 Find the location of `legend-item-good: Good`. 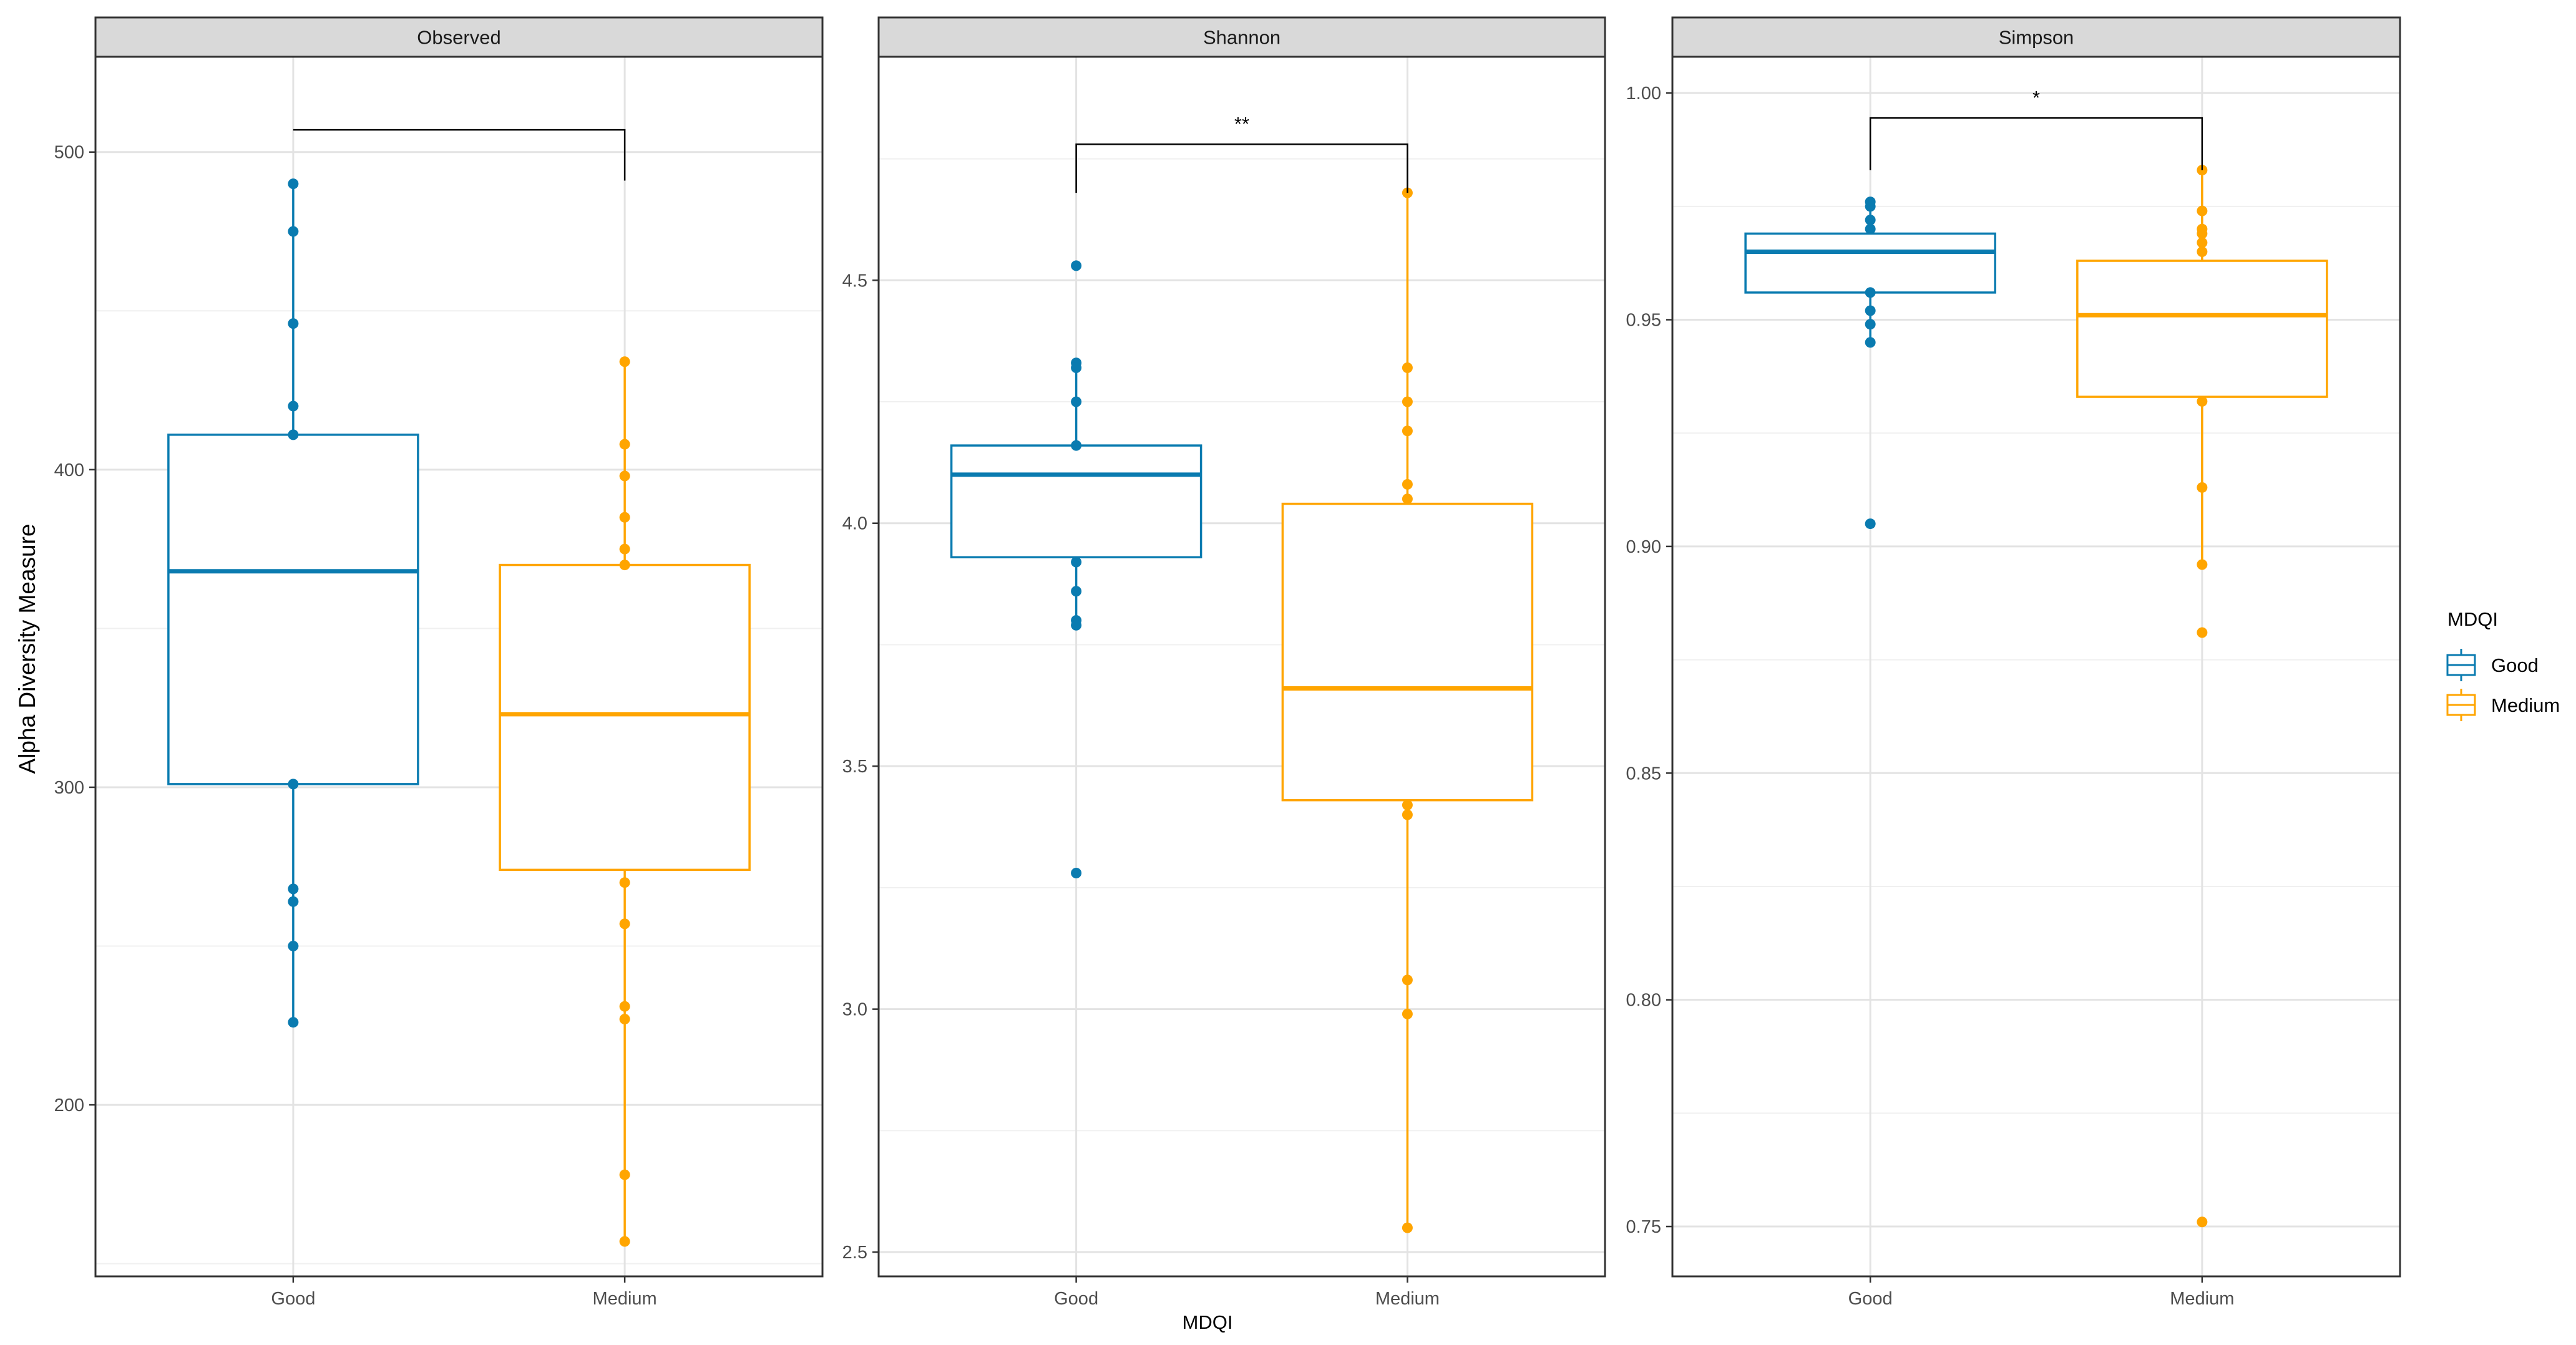

legend-item-good: Good is located at coordinates (2492, 665).